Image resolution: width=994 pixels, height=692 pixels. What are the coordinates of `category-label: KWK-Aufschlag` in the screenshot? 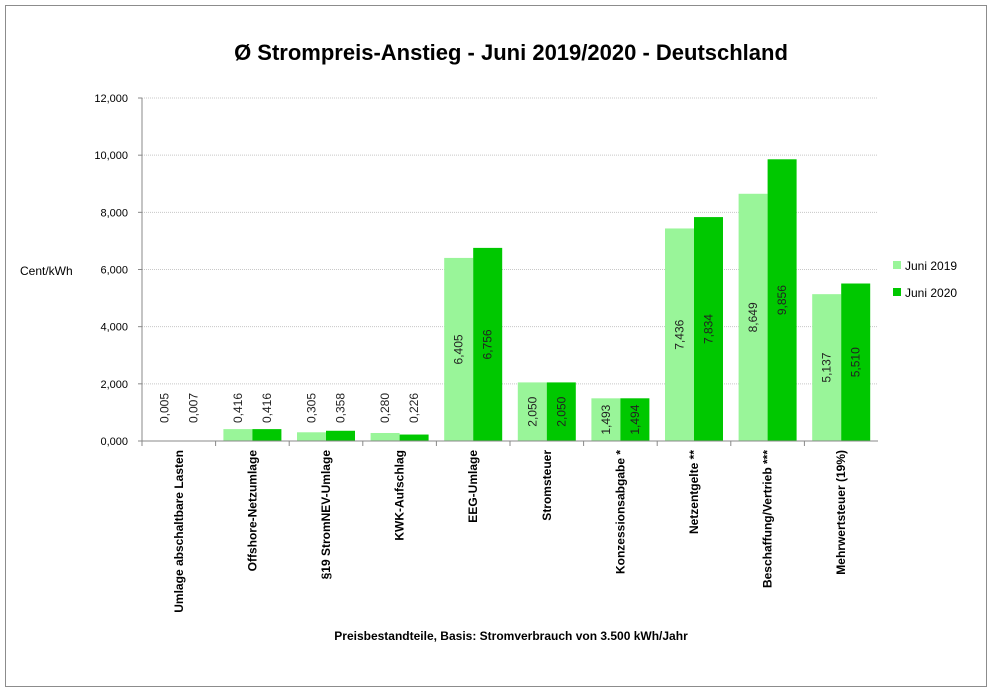 It's located at (400, 495).